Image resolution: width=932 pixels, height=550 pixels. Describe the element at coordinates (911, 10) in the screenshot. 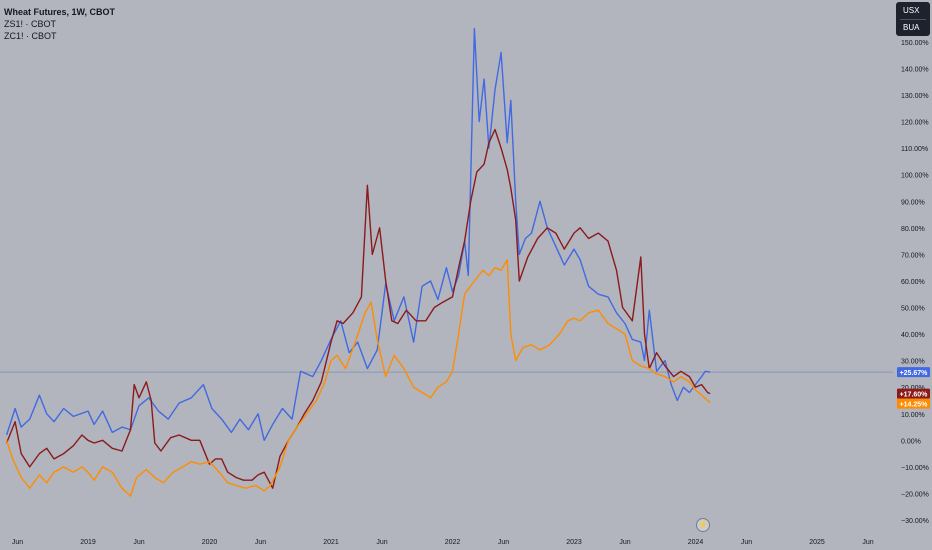

I see `currency-label: USX` at that location.